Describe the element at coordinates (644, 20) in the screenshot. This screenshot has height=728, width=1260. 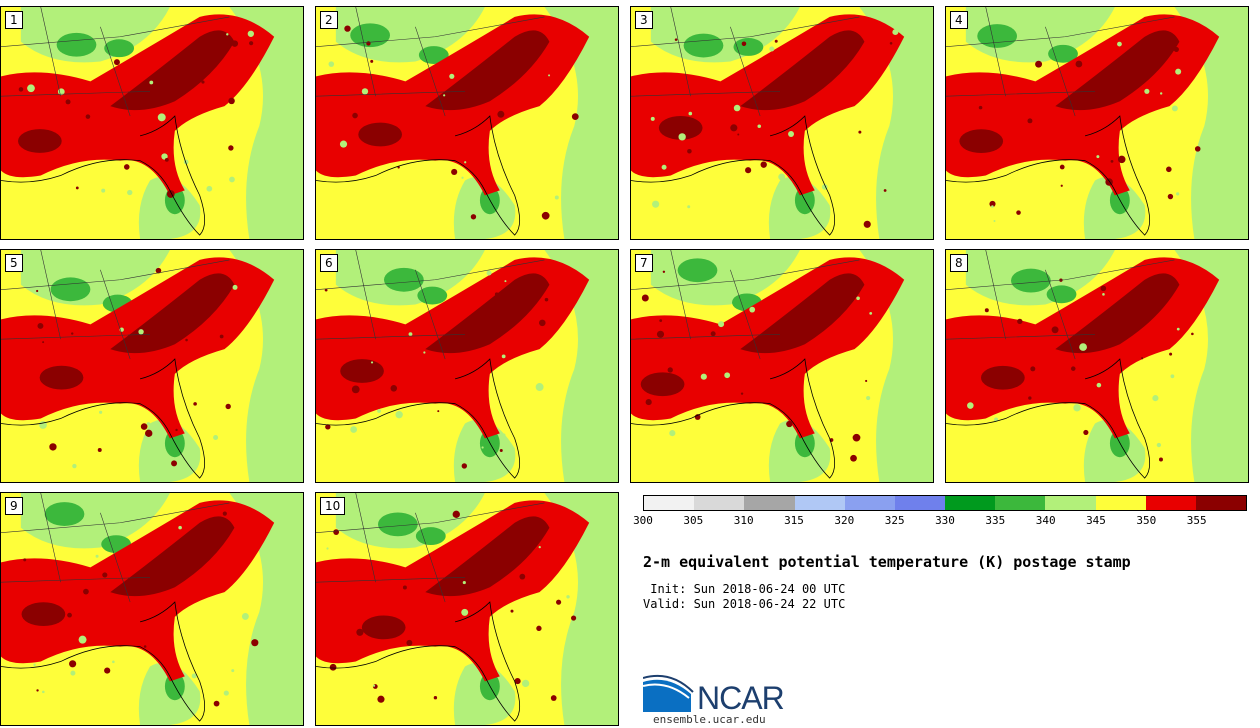
I see `member-label: 3` at that location.